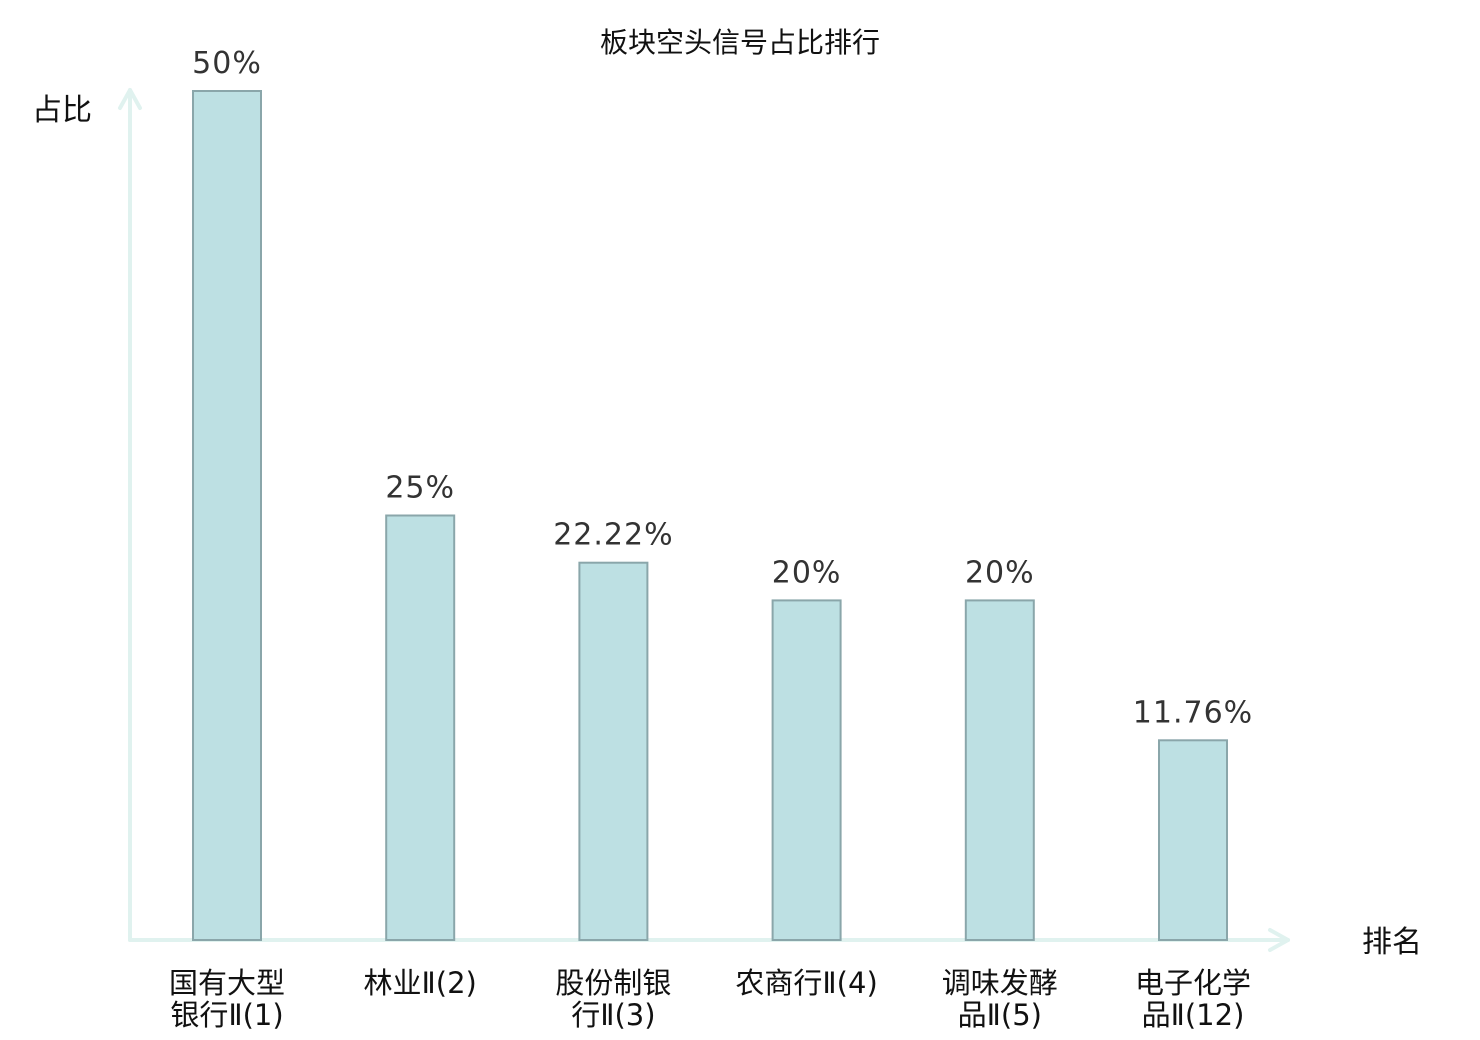 Image resolution: width=1480 pixels, height=1040 pixels. I want to click on value-label-4: 20%, so click(807, 572).